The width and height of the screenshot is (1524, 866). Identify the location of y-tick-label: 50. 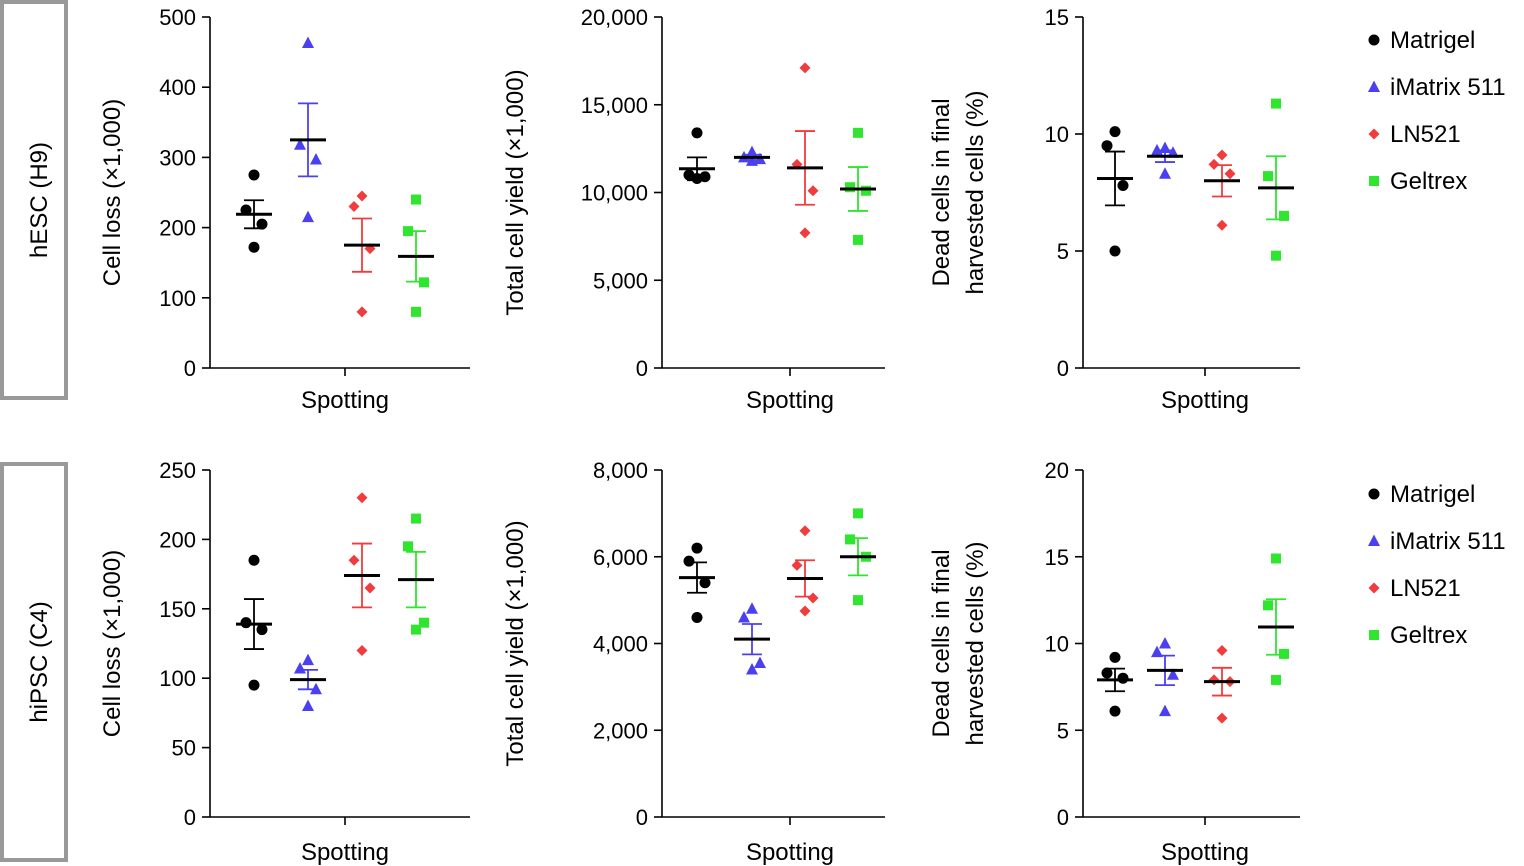
(184, 748).